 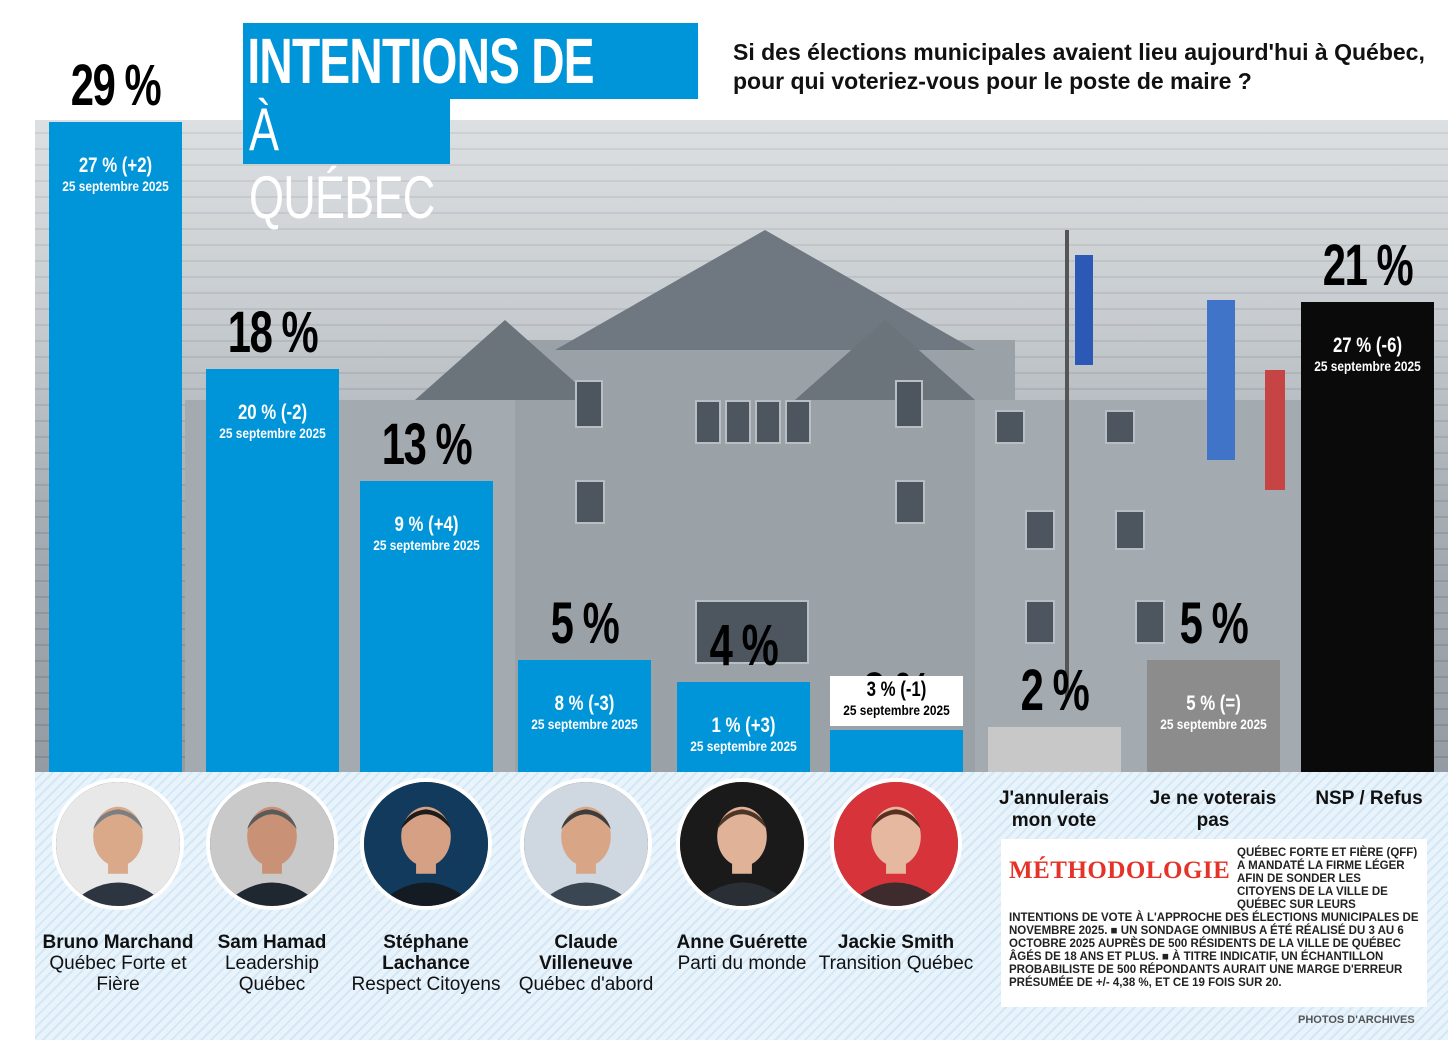 I want to click on previous-label-6: 3 % (-1) 25 septembre 2025, so click(x=896, y=698).